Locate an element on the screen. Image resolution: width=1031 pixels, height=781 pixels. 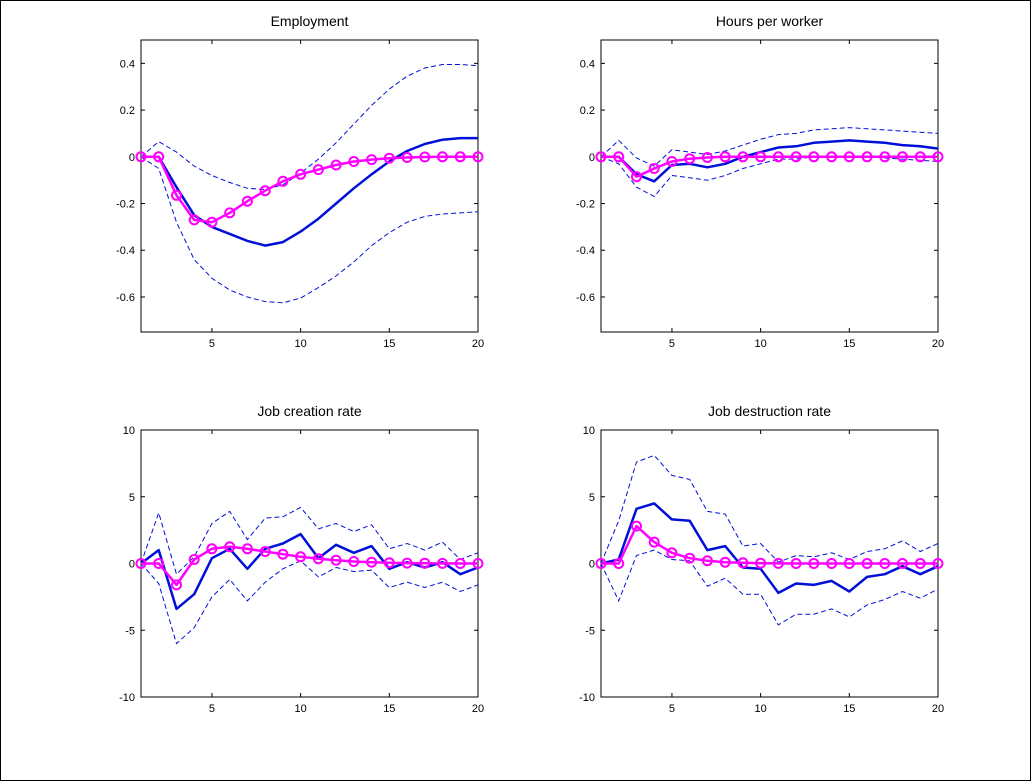
employment-ytick-label: -0.6 is located at coordinates (125, 298).